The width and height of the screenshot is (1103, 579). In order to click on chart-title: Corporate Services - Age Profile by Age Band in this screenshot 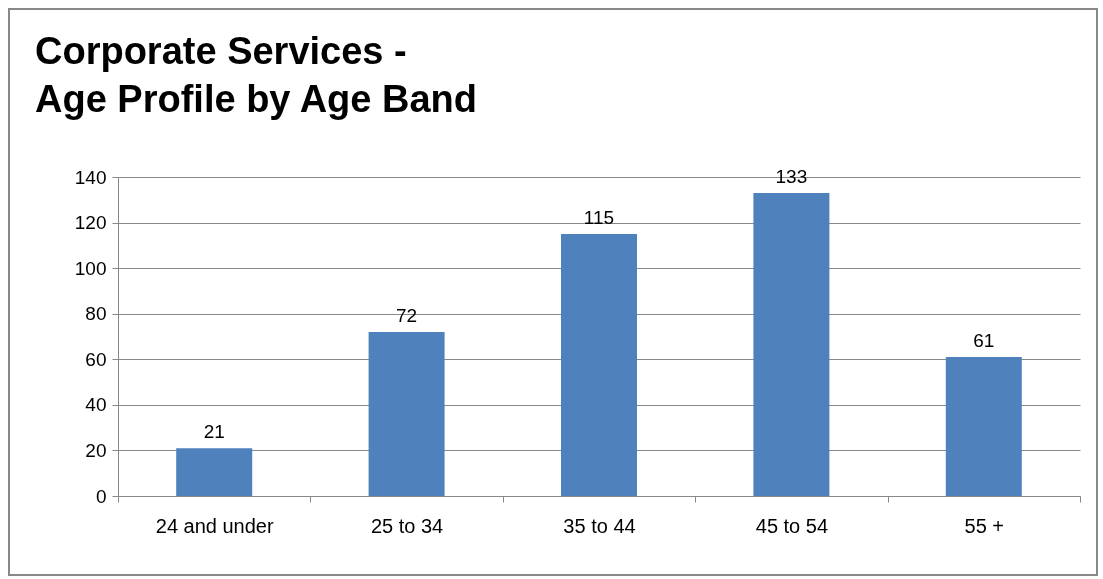, I will do `click(256, 74)`.